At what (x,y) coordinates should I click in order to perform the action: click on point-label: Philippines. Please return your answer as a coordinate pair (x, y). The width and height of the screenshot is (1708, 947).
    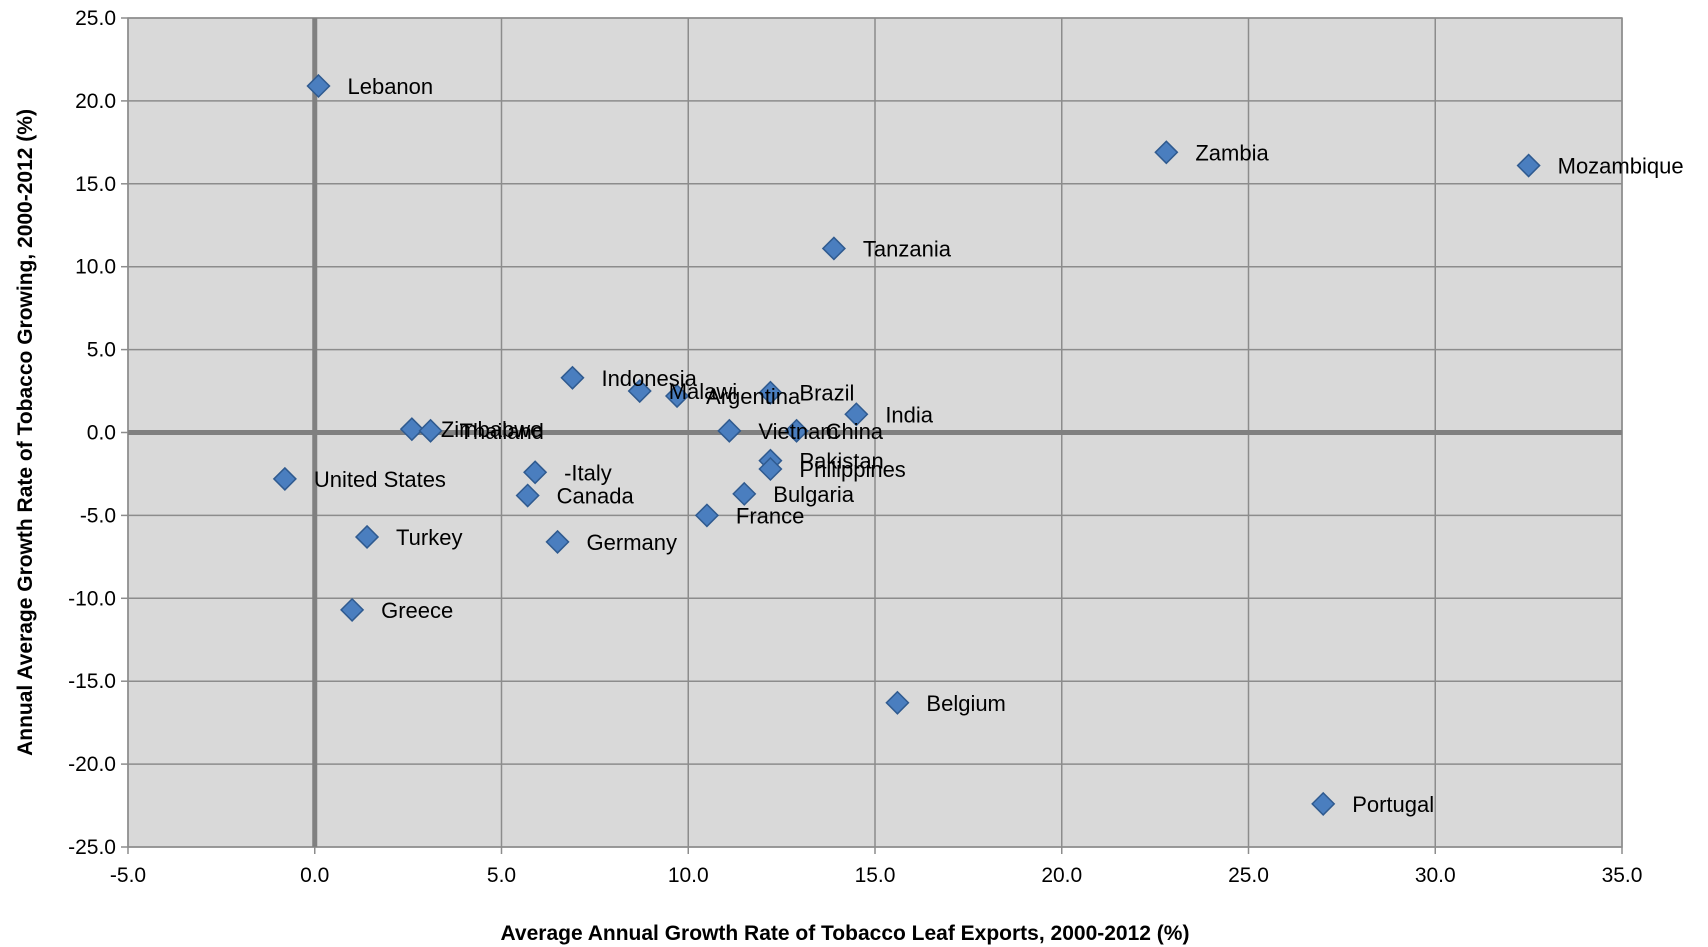
    Looking at the image, I should click on (852, 469).